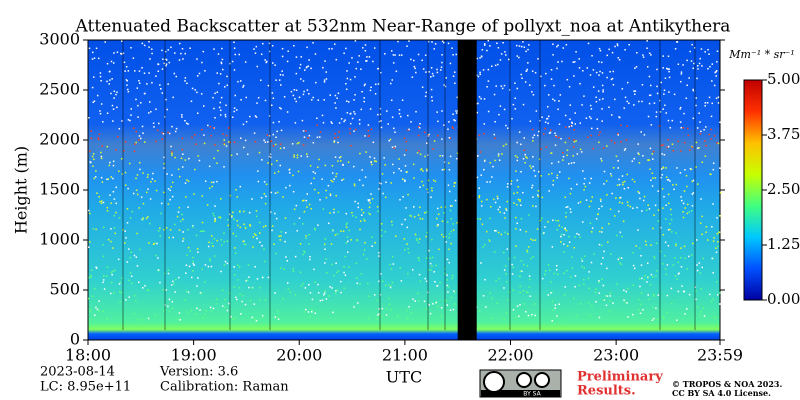  I want to click on x-tick-label: 20:00, so click(299, 355).